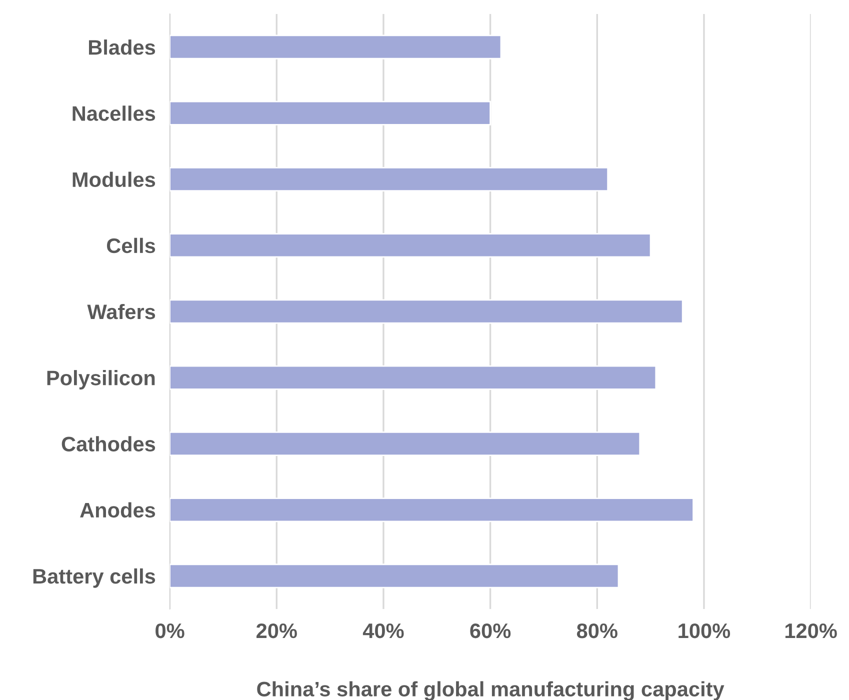  What do you see at coordinates (170, 630) in the screenshot?
I see `x-tick-label: 0%` at bounding box center [170, 630].